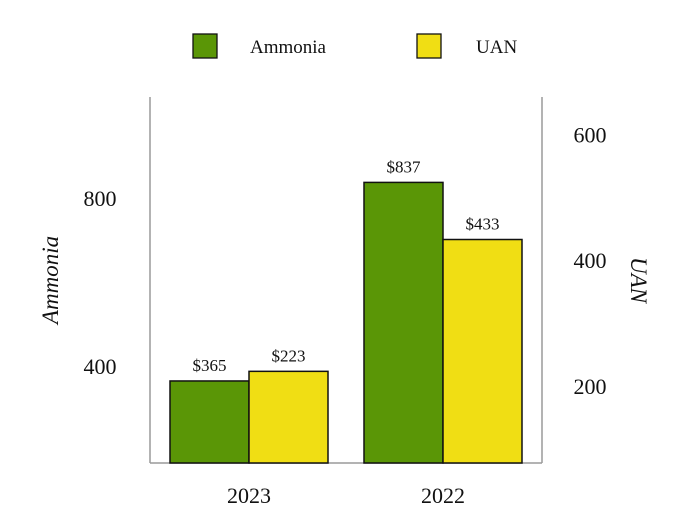  Describe the element at coordinates (482, 351) in the screenshot. I see `bar-uan-2022` at that location.